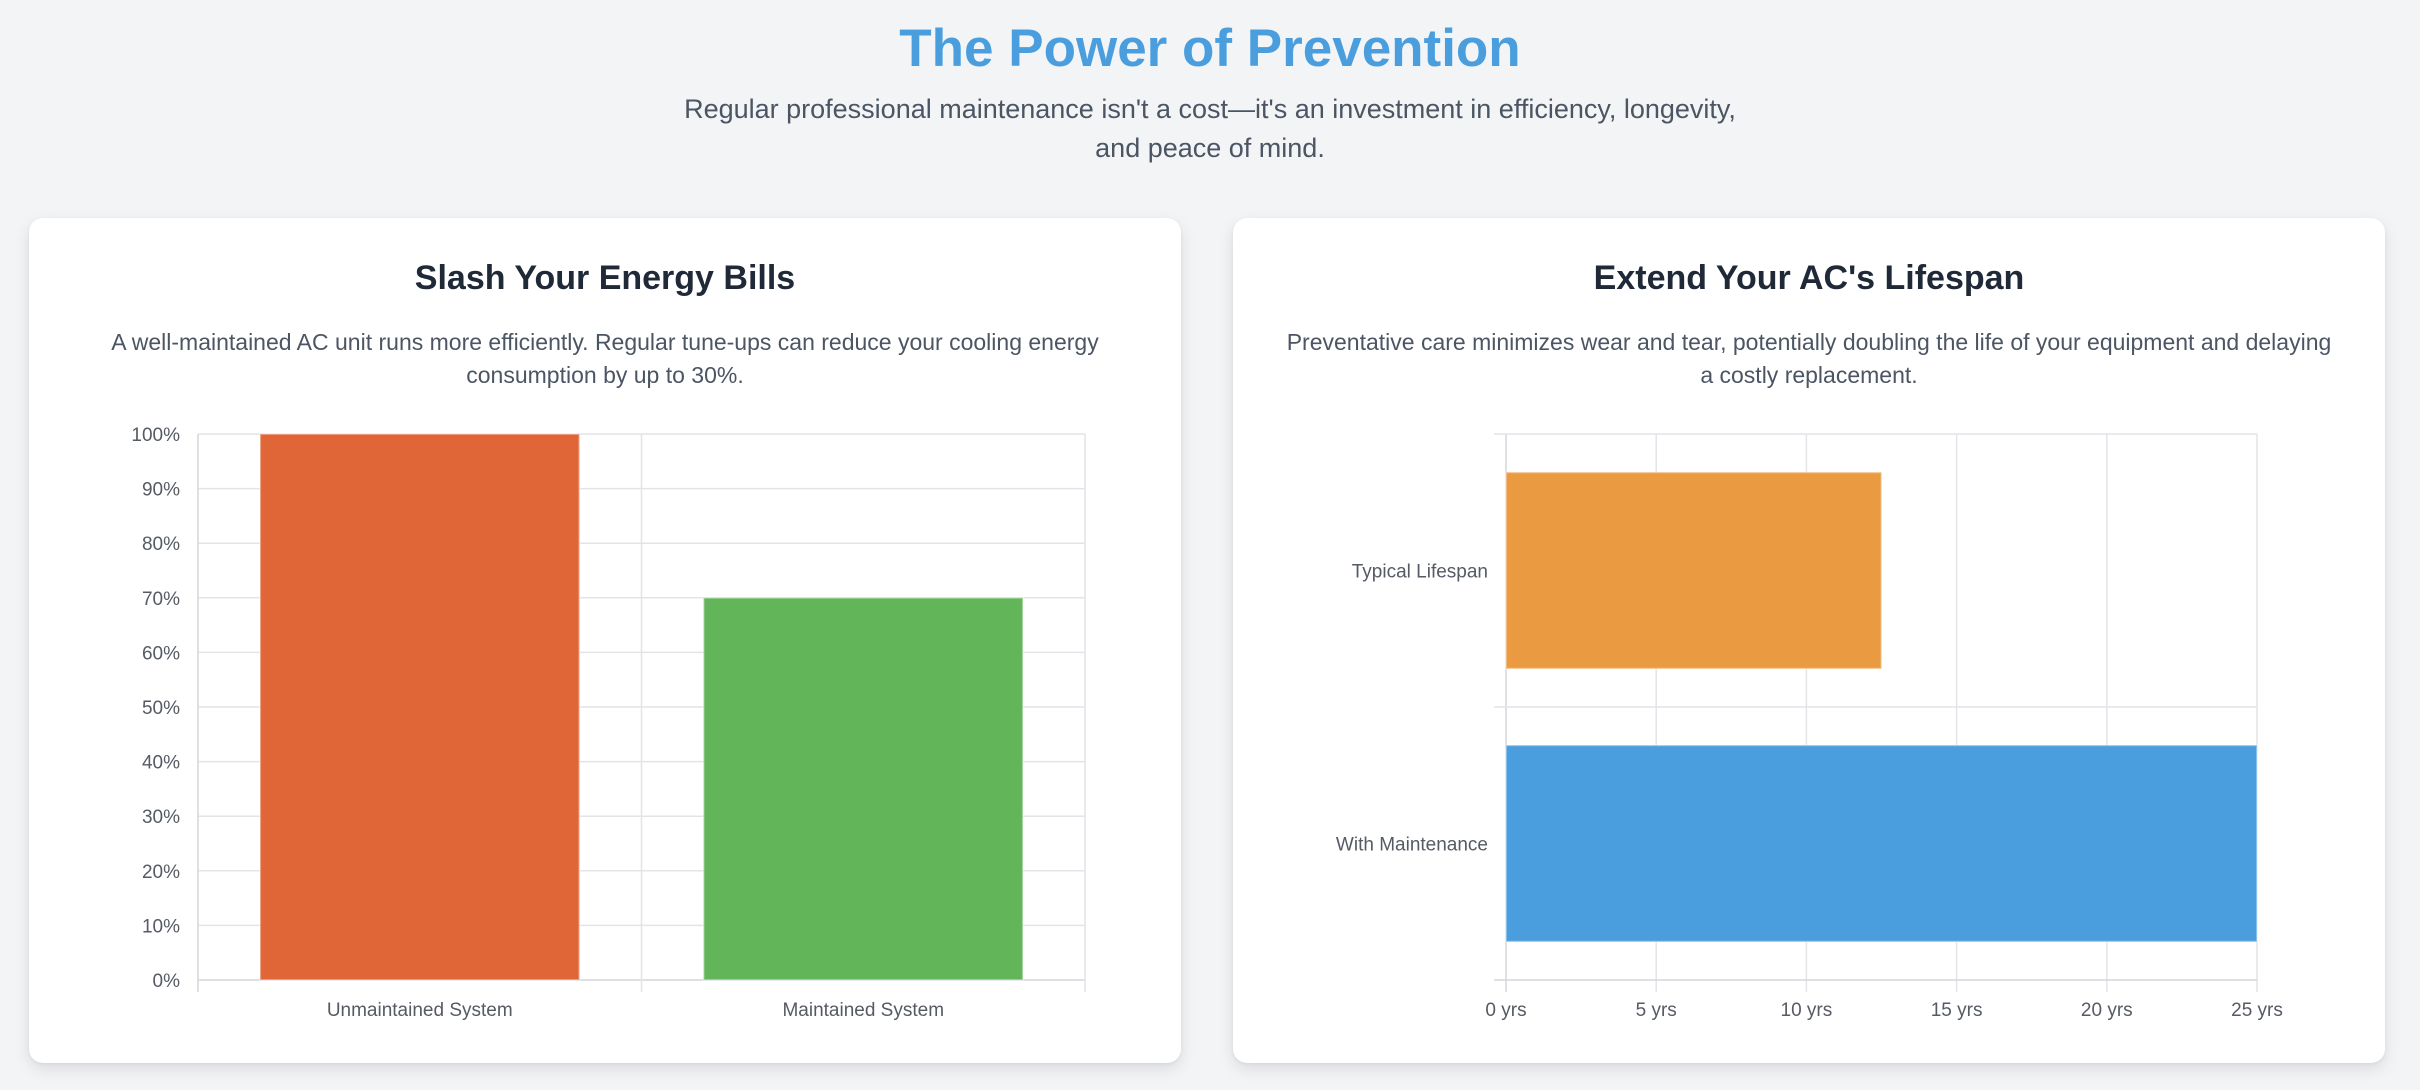 The width and height of the screenshot is (2420, 1090). Describe the element at coordinates (1957, 1010) in the screenshot. I see `x-tick-label: 15 yrs` at that location.